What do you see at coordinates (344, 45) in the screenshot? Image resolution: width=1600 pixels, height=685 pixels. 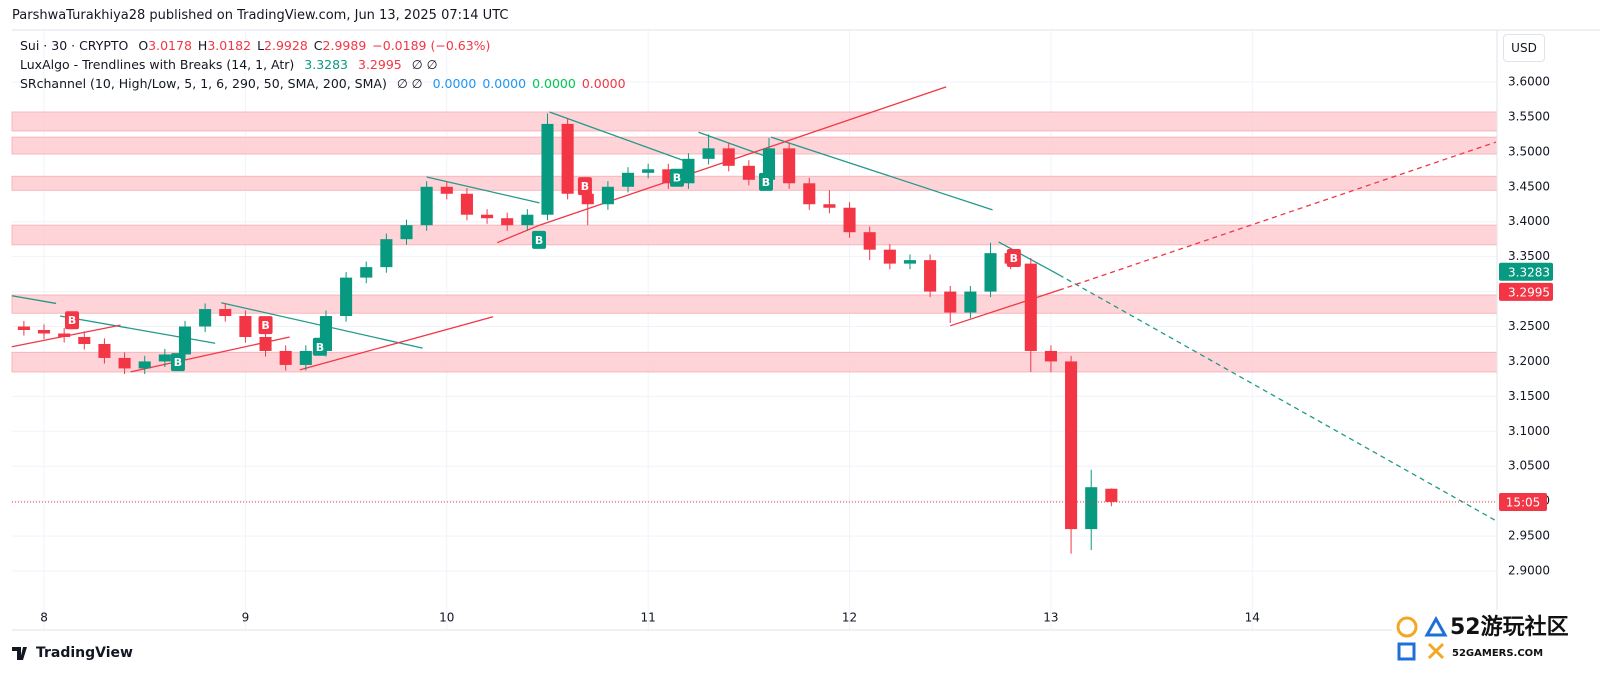 I see `ohlc-value: 2.9989` at bounding box center [344, 45].